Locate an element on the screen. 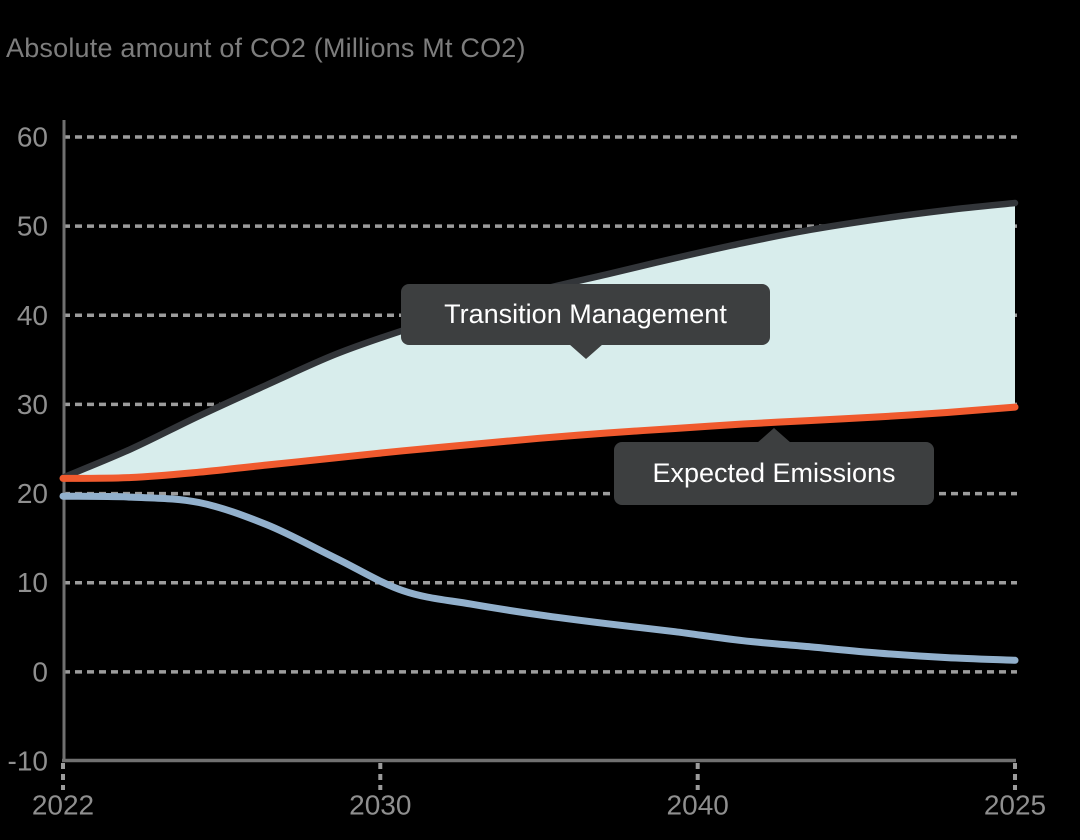 The height and width of the screenshot is (840, 1080). y-axis-tick-label: 60 is located at coordinates (32, 137).